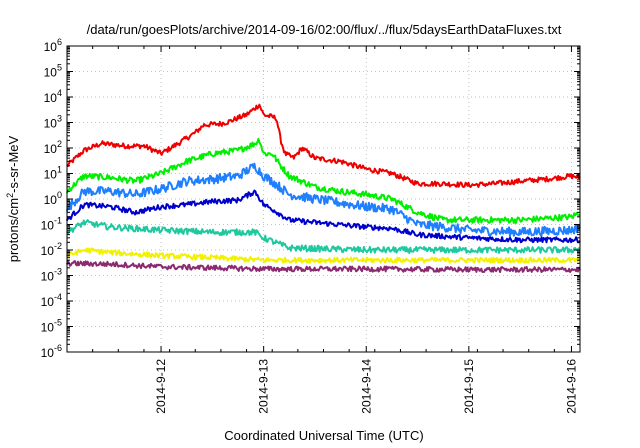 This screenshot has height=448, width=640. I want to click on y-tick-exponent: 2, so click(59, 144).